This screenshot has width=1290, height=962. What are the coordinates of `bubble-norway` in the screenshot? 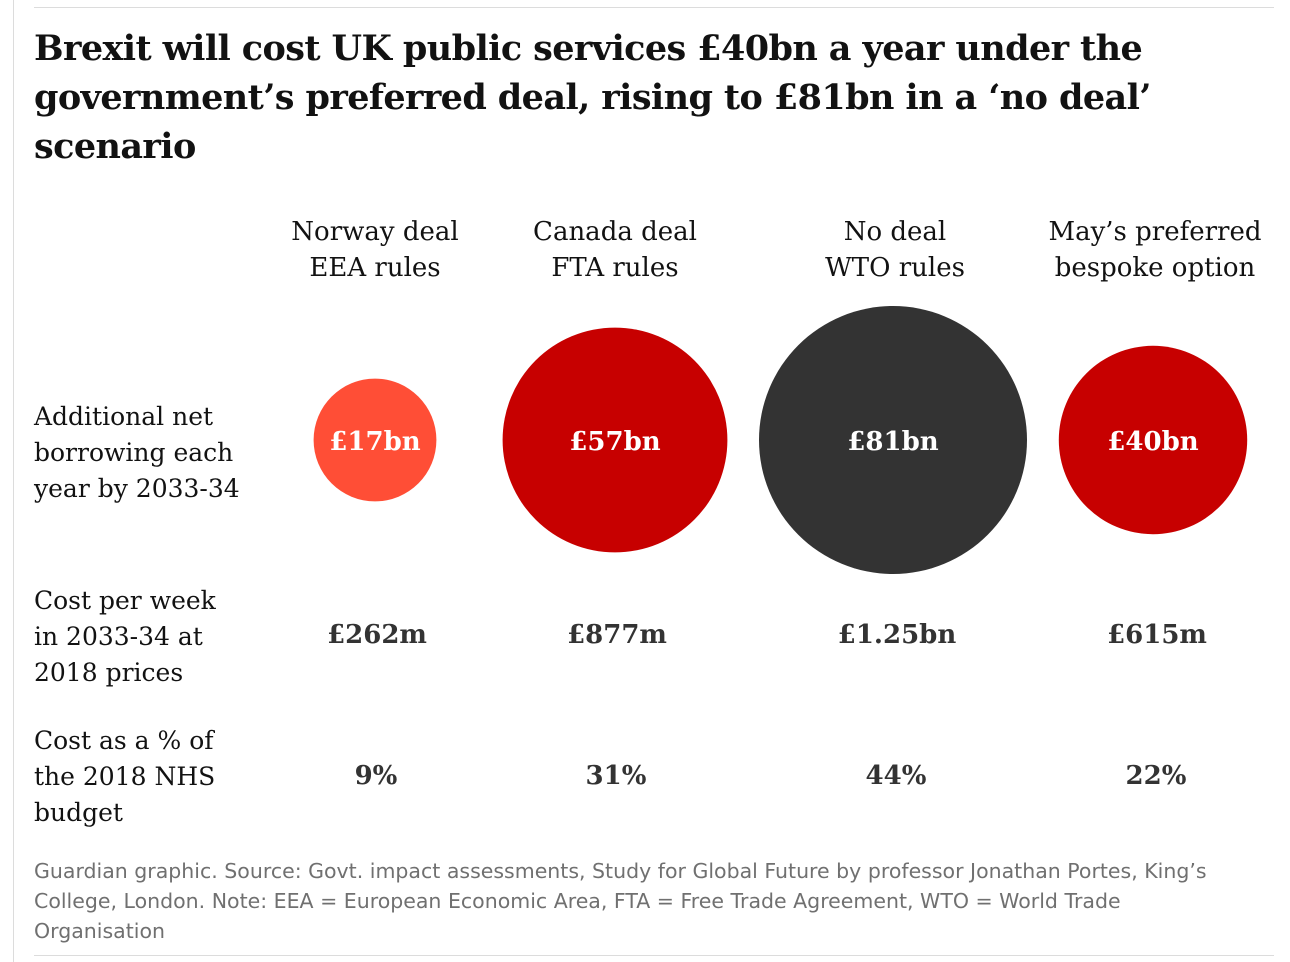 It's located at (375, 440).